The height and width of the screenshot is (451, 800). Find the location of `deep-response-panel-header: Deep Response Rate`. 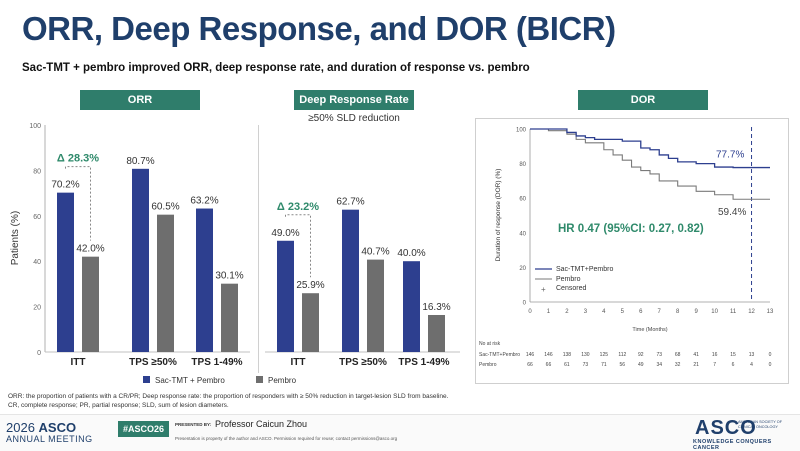

deep-response-panel-header: Deep Response Rate is located at coordinates (354, 100).